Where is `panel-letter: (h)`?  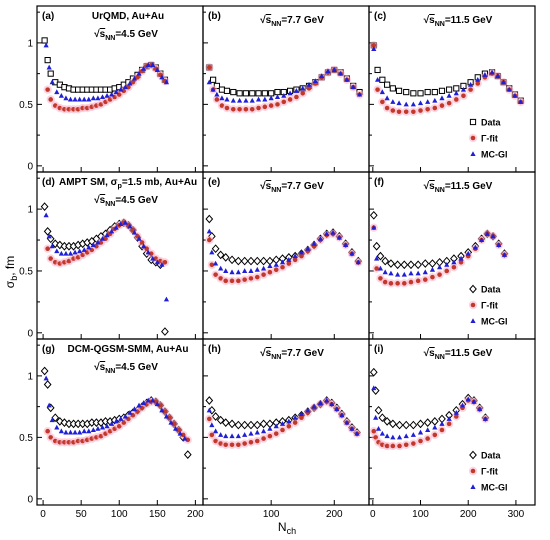
panel-letter: (h) is located at coordinates (214, 349).